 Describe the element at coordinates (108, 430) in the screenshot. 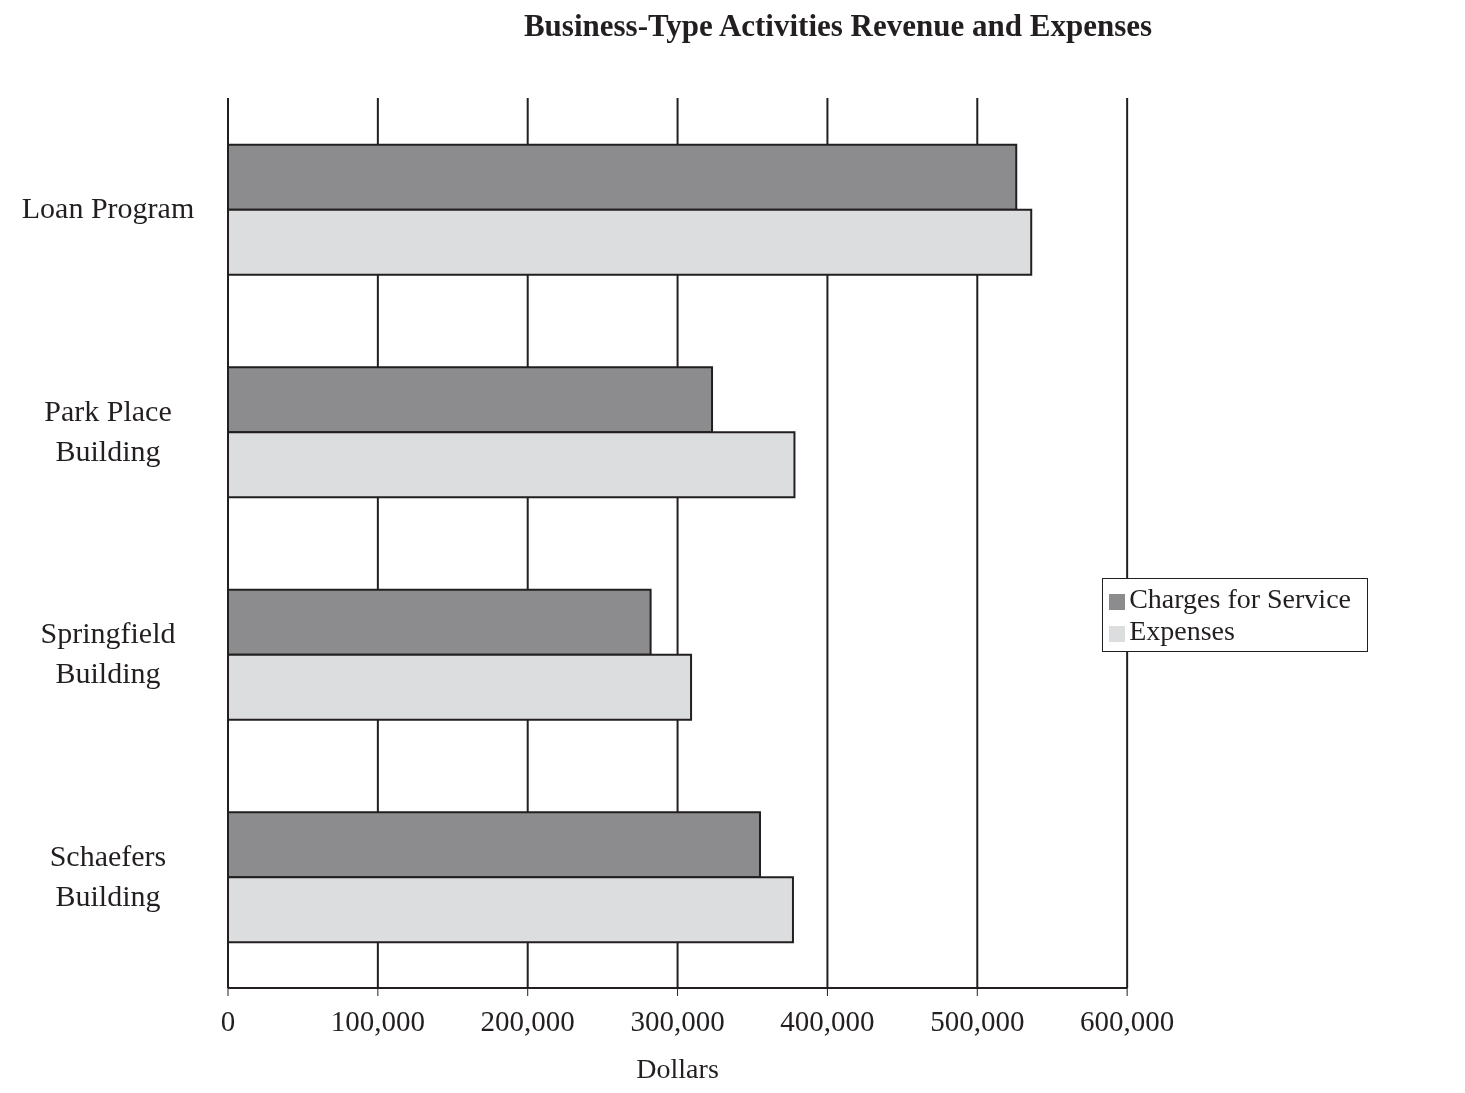

I see `y-tick-label: Park Place Building` at that location.